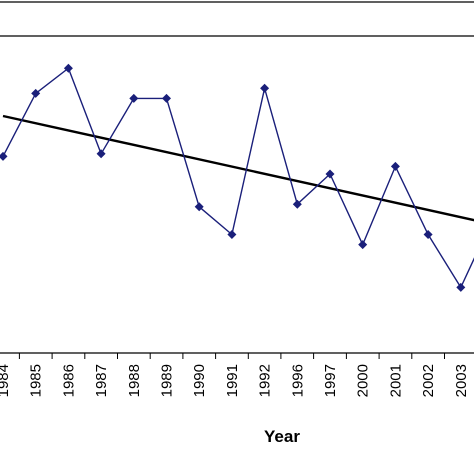 The height and width of the screenshot is (474, 474). Describe the element at coordinates (428, 380) in the screenshot. I see `x-tick-label: 2002` at that location.